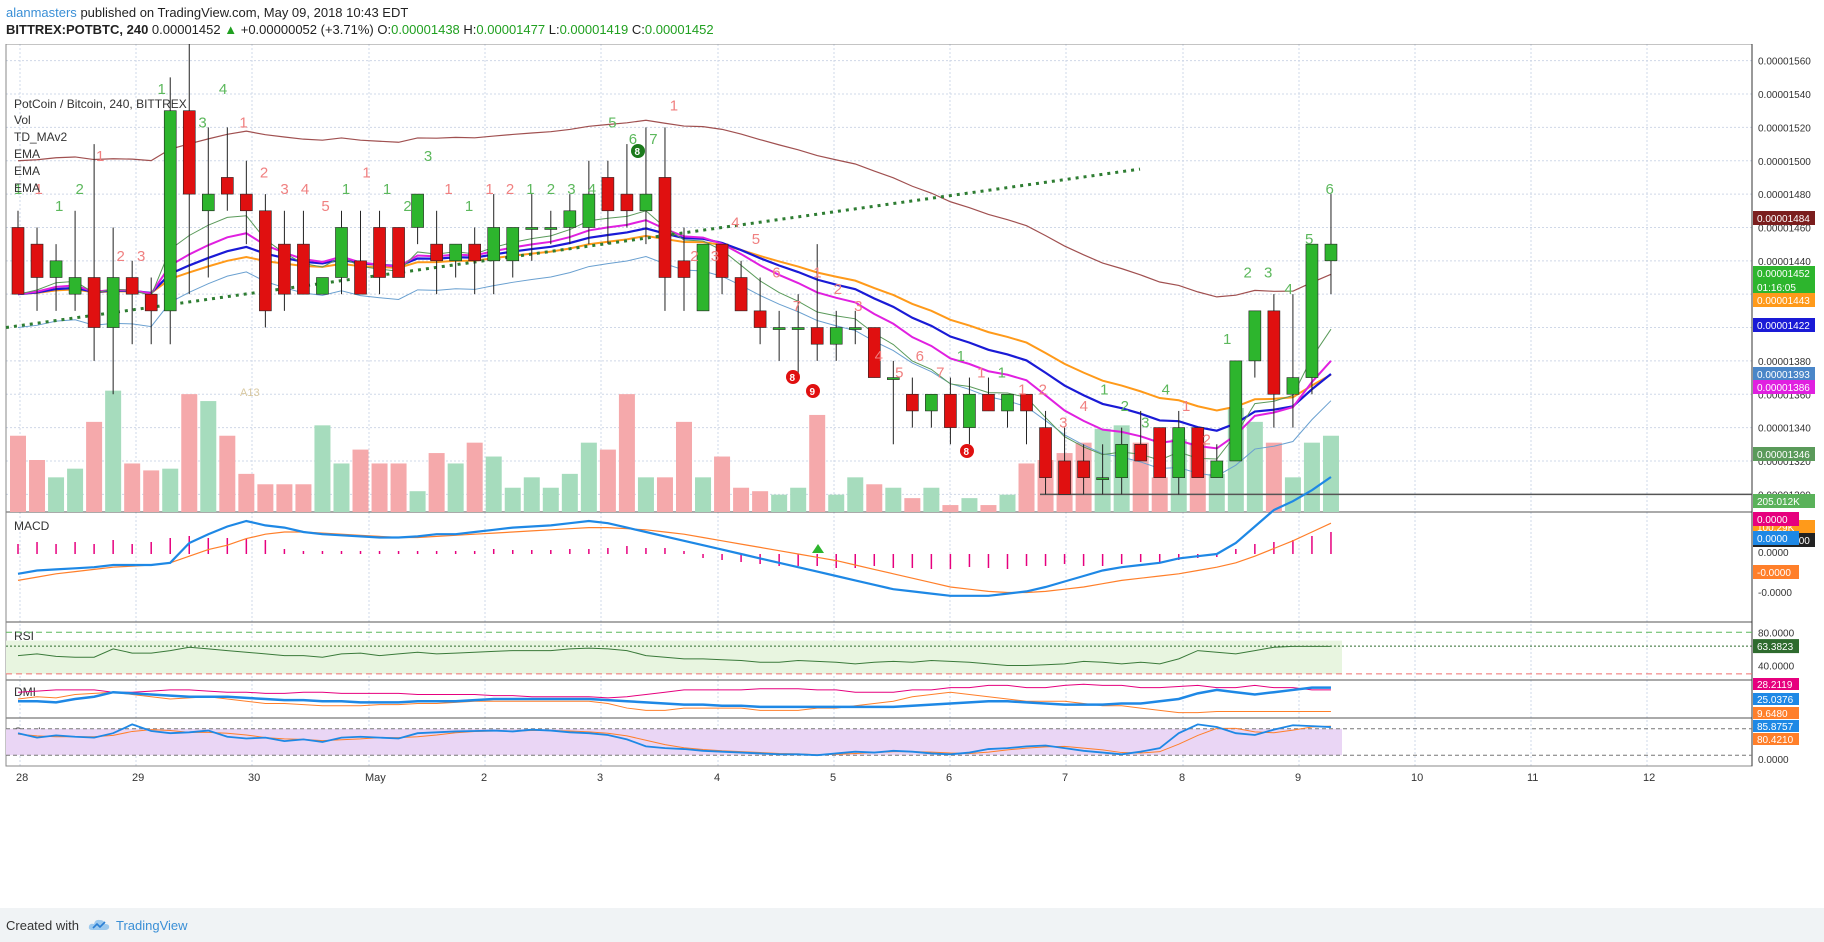  What do you see at coordinates (1772, 714) in the screenshot?
I see `dmi-tag-label: 9.6480` at bounding box center [1772, 714].